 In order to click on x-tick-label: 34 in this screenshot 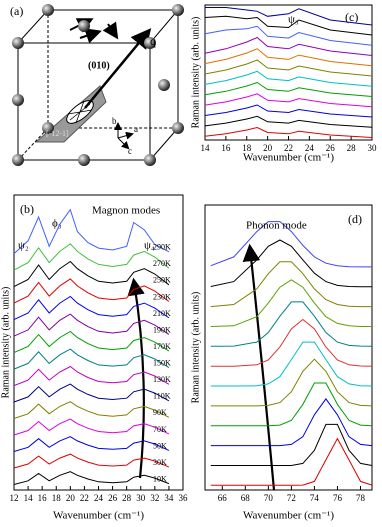, I will do `click(169, 498)`.